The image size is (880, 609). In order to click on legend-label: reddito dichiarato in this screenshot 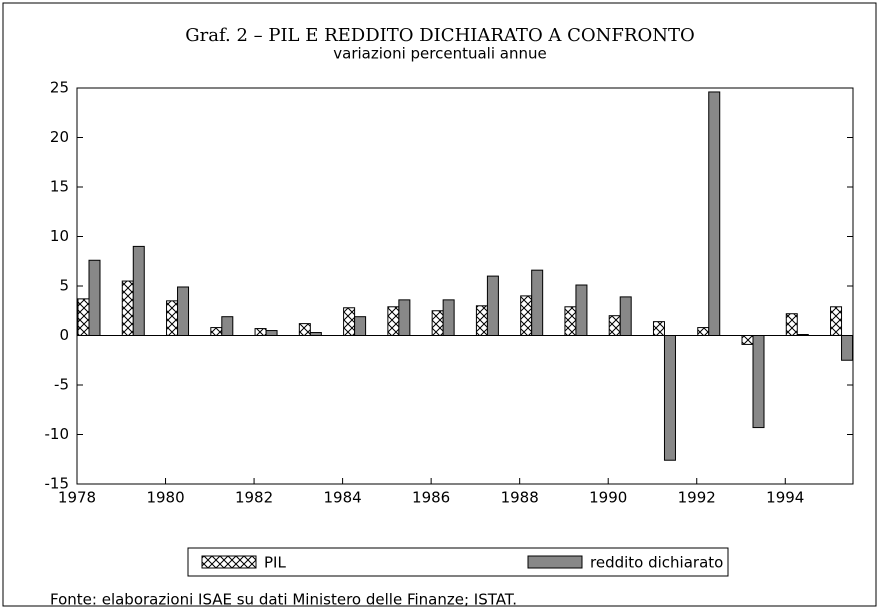, I will do `click(656, 563)`.